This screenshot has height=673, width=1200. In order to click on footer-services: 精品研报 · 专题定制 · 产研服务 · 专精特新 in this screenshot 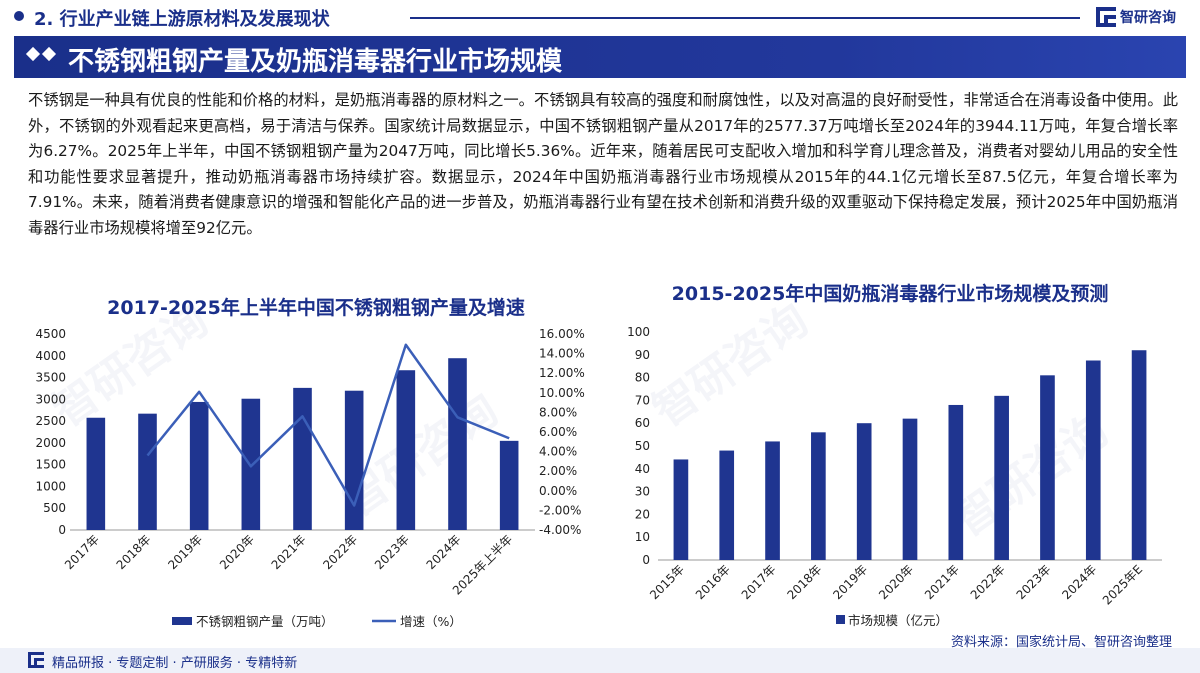, I will do `click(175, 663)`.